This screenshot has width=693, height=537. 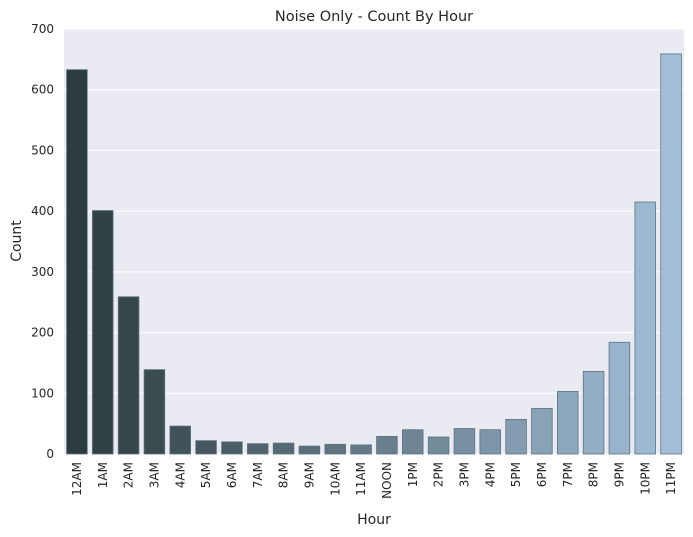 What do you see at coordinates (490, 442) in the screenshot?
I see `bar-4pm` at bounding box center [490, 442].